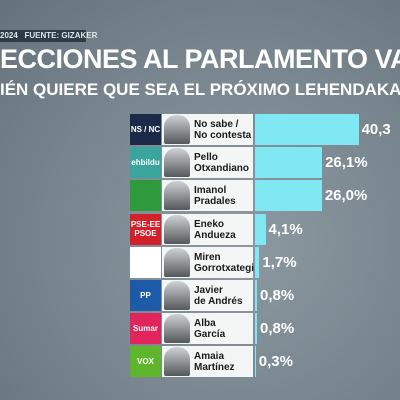 The width and height of the screenshot is (400, 400). Describe the element at coordinates (145, 163) in the screenshot. I see `party-logo: ehbildu` at that location.